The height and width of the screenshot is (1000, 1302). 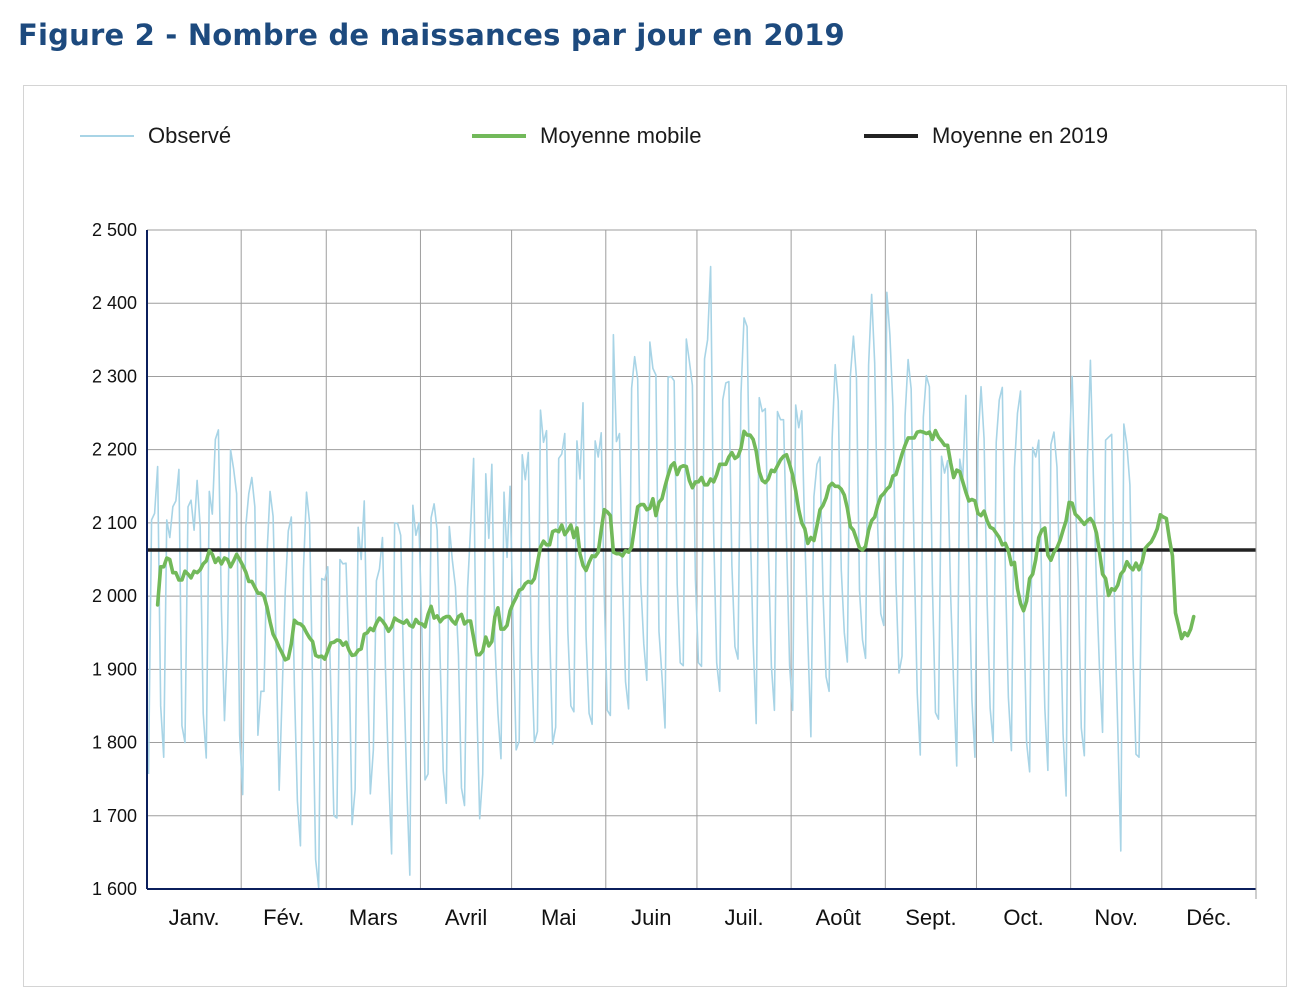 I want to click on month-label: Avril, so click(x=466, y=917).